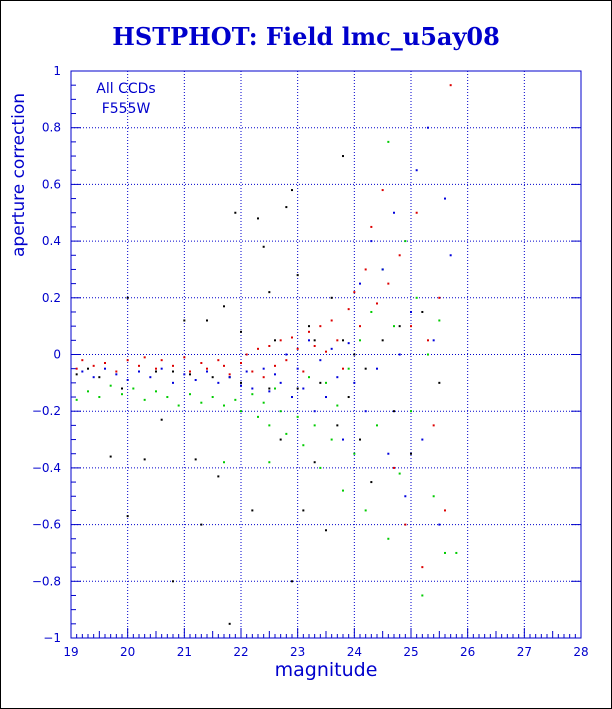 The width and height of the screenshot is (612, 709). I want to click on y-tick-label: 0, so click(57, 355).